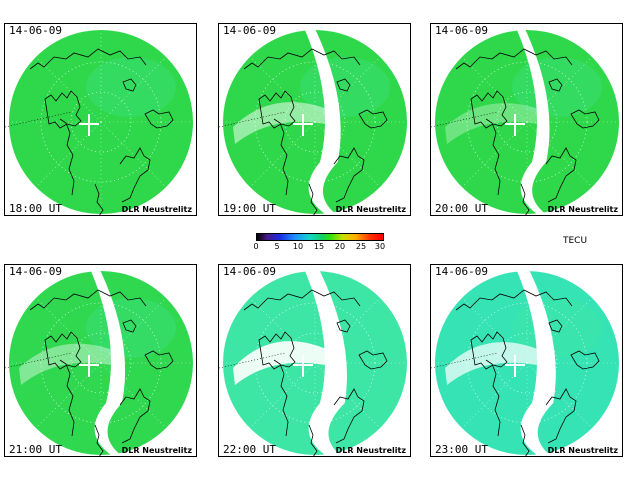 The width and height of the screenshot is (639, 480). I want to click on map-panel-1900: 14-06-09 19:00 UT DLR Neustrelitz, so click(314, 119).